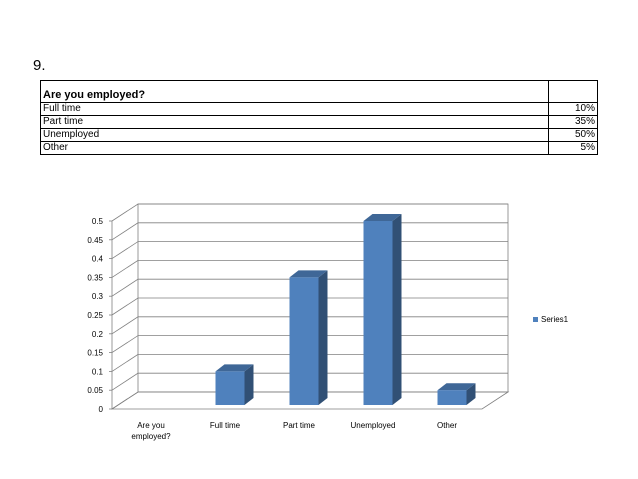  Describe the element at coordinates (95, 315) in the screenshot. I see `y-tick-label: 0.25` at that location.